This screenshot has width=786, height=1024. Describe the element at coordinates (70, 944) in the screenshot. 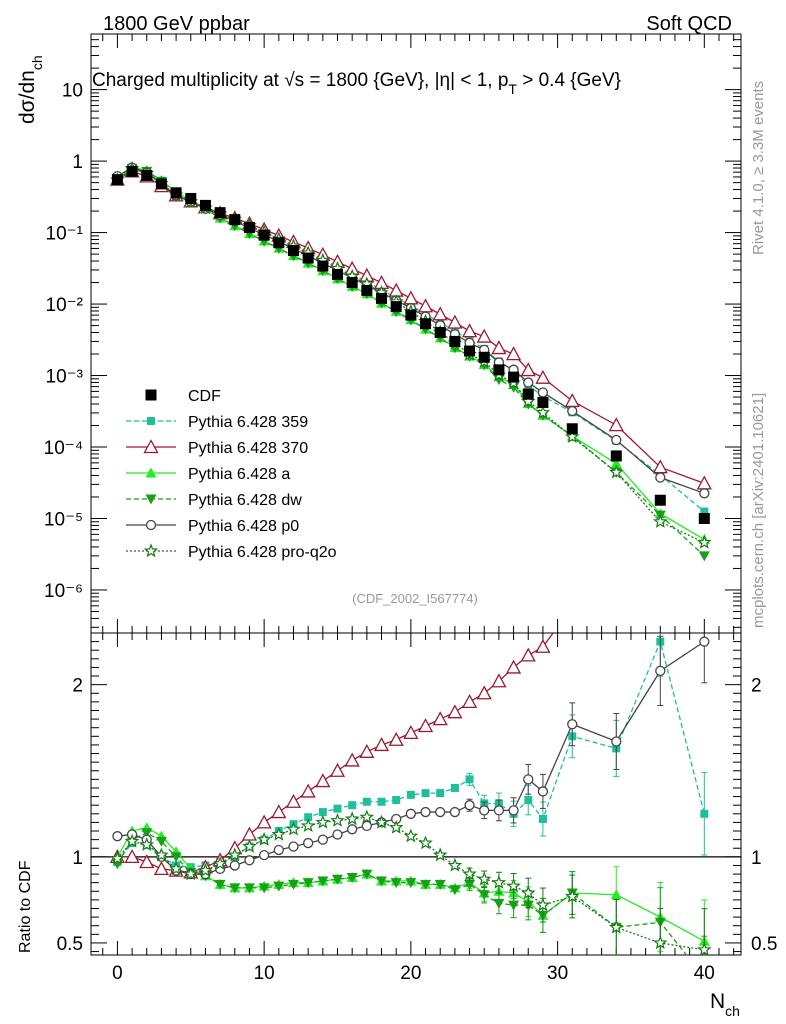

I see `ratio-y-tick-label: 0.5` at that location.